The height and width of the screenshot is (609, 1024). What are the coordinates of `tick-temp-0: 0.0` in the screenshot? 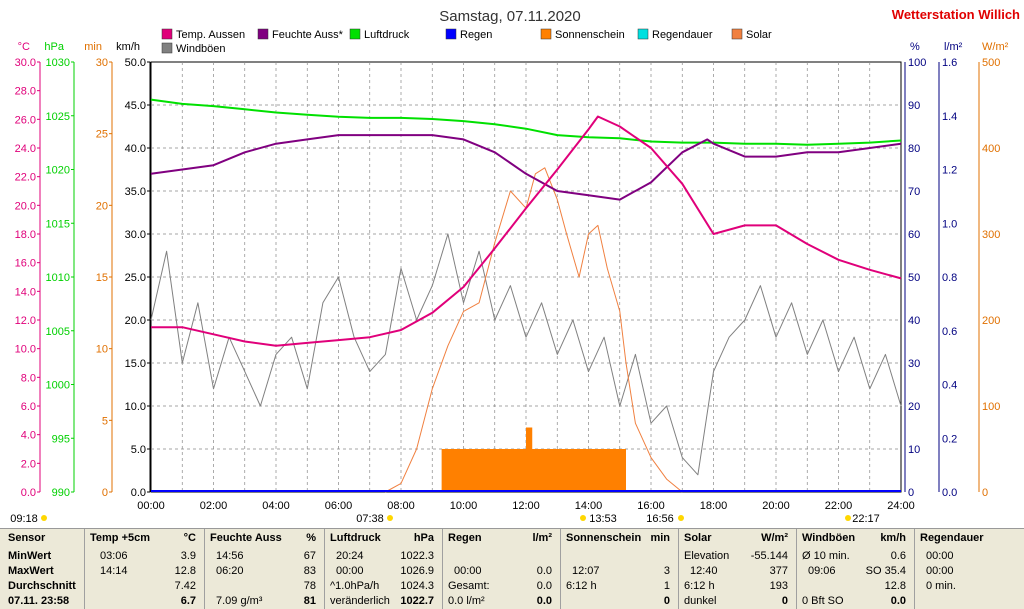 It's located at (28, 493).